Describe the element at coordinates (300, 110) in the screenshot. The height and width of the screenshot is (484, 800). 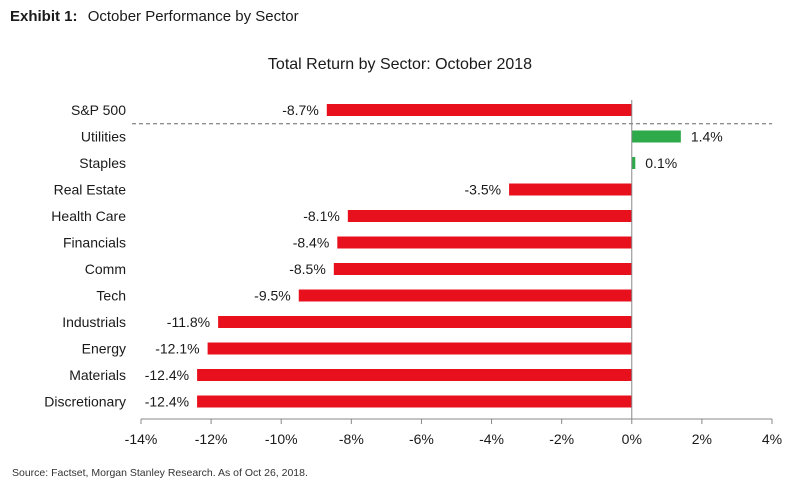
I see `data-label: -8.7%` at that location.